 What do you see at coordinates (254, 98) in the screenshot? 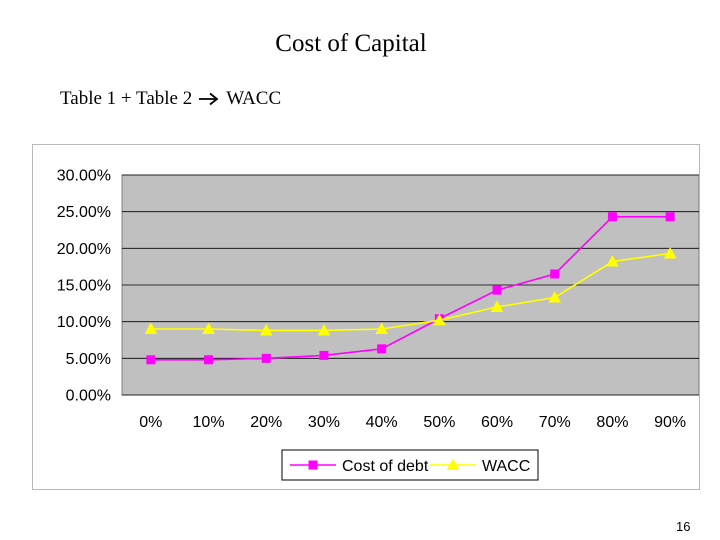
I see `subtitle-right-text: WACC` at bounding box center [254, 98].